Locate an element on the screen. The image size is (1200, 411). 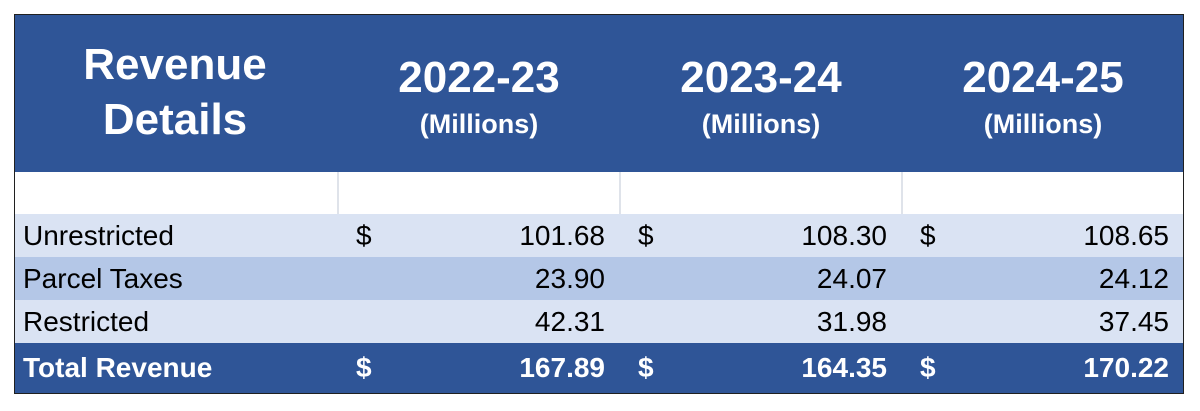
column-year-2023-24: 2023-24 is located at coordinates (761, 77).